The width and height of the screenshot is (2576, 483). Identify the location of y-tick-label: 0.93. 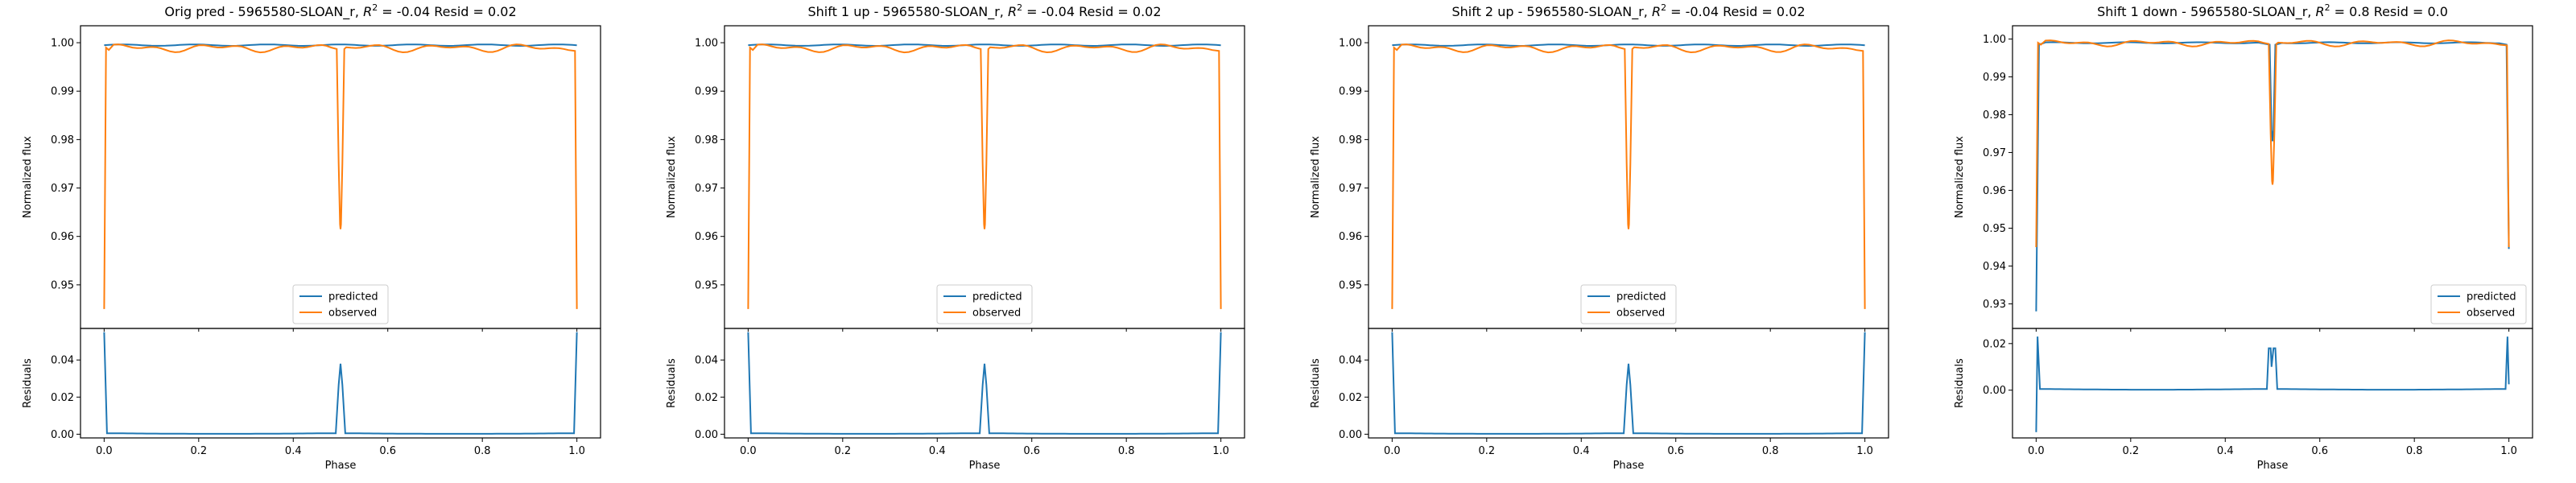
(1994, 305).